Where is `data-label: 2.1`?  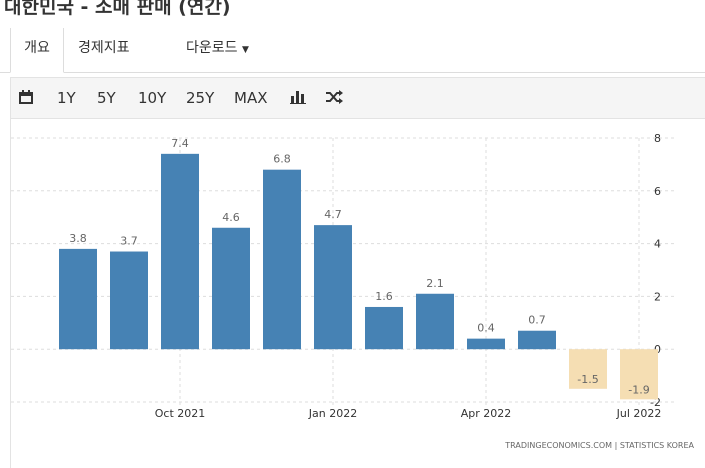
data-label: 2.1 is located at coordinates (435, 283).